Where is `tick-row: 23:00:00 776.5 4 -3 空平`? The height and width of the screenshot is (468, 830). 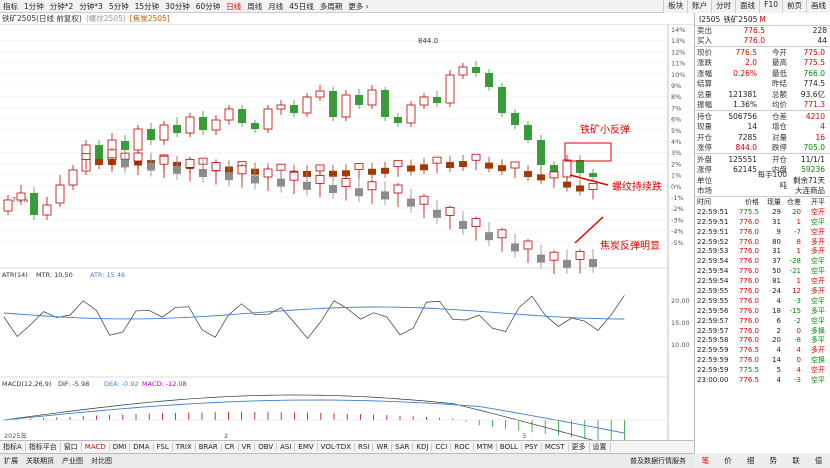 tick-row: 23:00:00 776.5 4 -3 空平 is located at coordinates (762, 380).